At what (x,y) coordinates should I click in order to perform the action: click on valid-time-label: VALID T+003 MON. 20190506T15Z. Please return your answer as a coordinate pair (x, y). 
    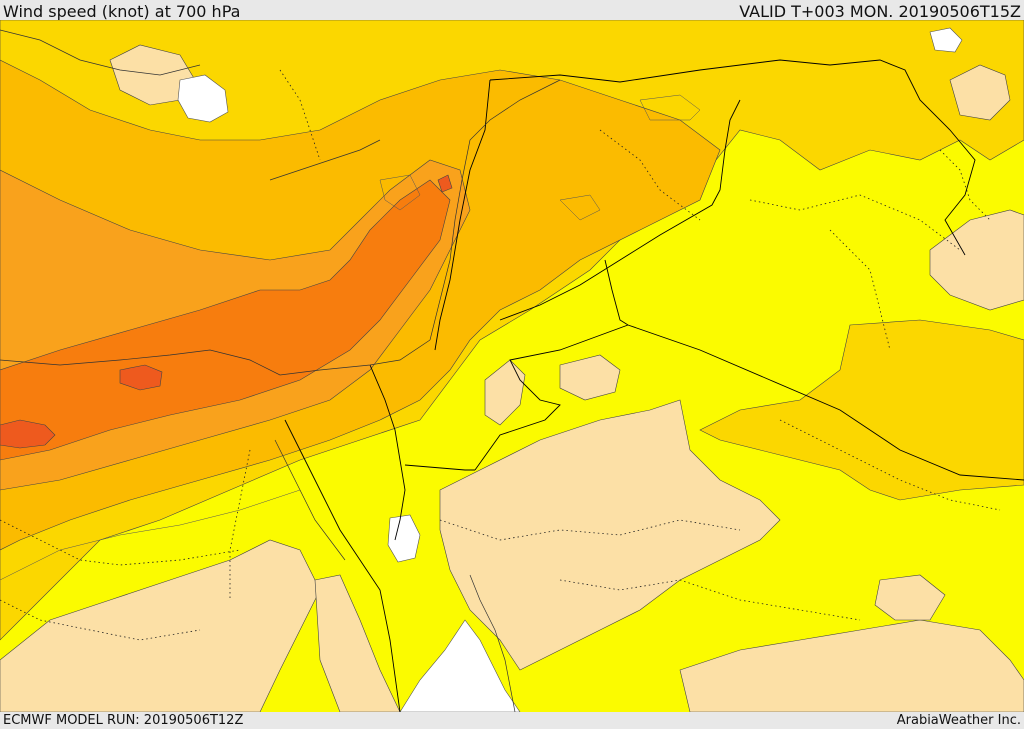
    Looking at the image, I should click on (880, 11).